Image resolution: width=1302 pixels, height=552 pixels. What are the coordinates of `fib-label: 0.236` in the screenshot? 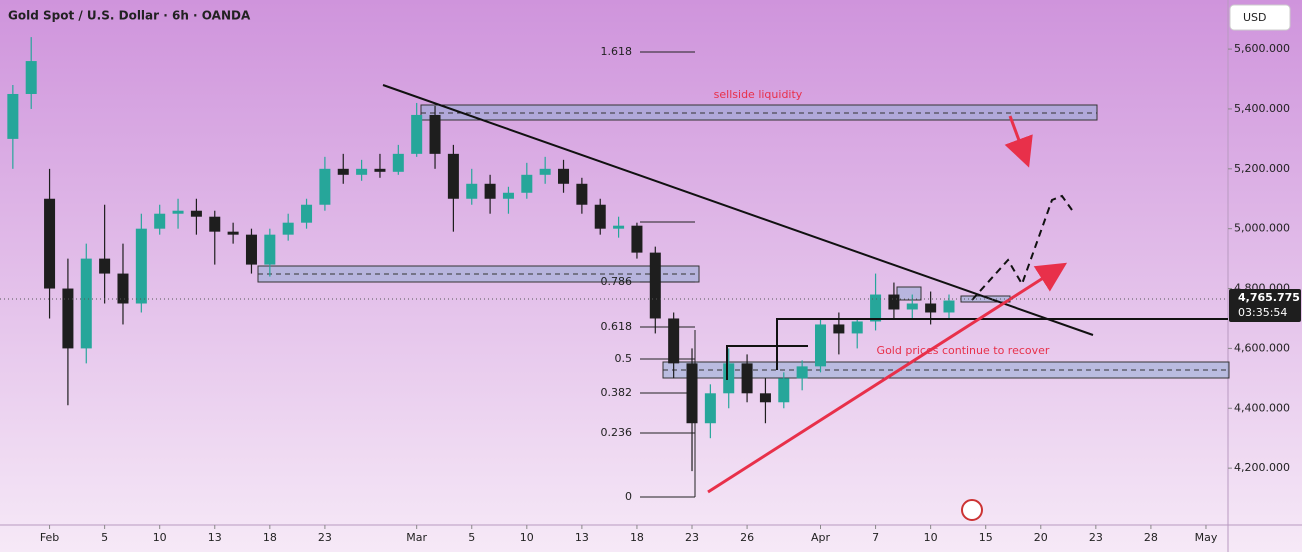 It's located at (617, 432).